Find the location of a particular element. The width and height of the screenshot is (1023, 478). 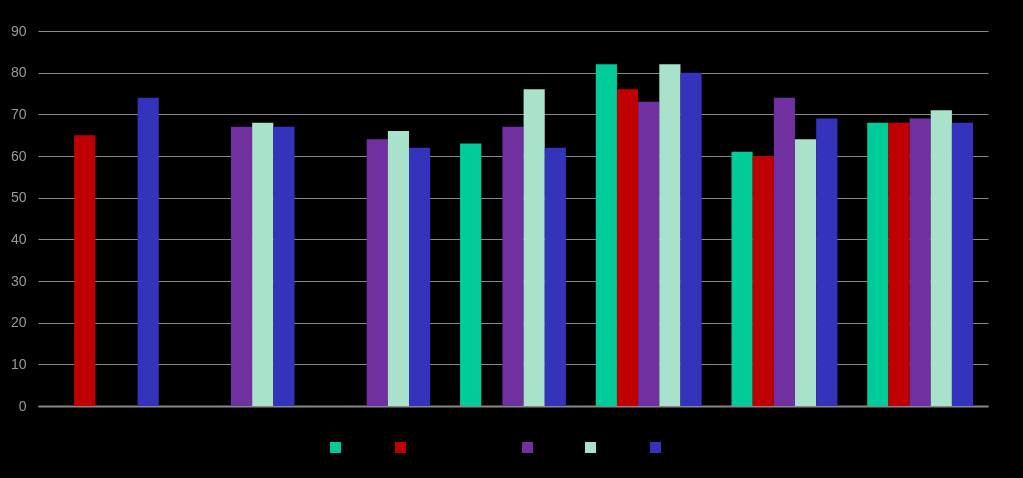

y-tick-label: 70 is located at coordinates (18, 113).